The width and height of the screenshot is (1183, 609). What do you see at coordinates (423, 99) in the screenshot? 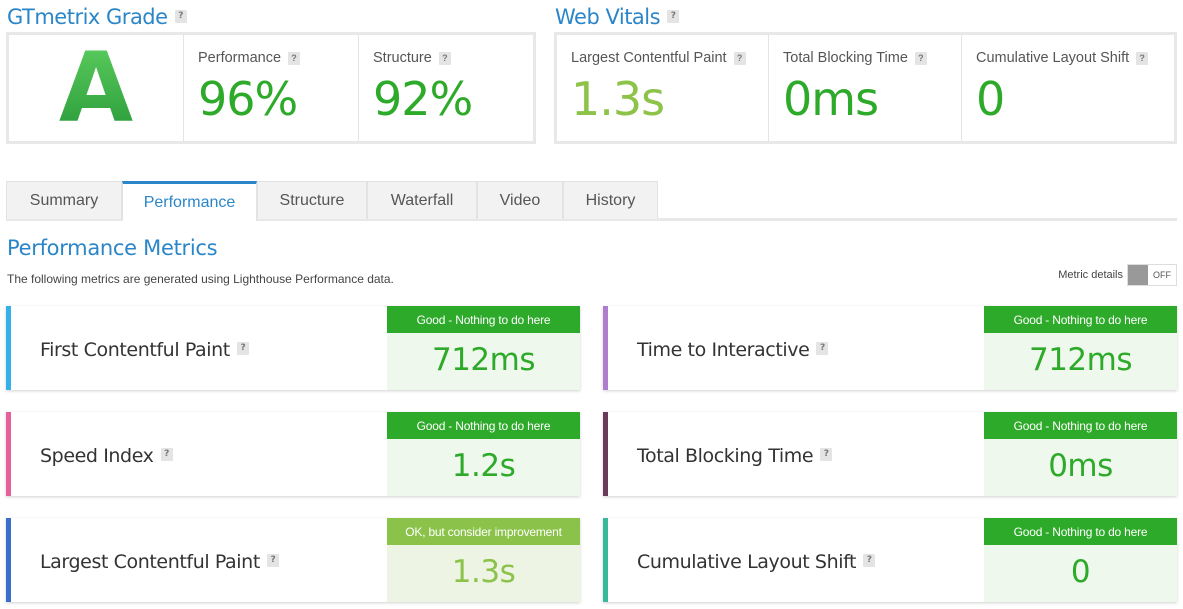
I see `structure-score-value: 92%` at bounding box center [423, 99].